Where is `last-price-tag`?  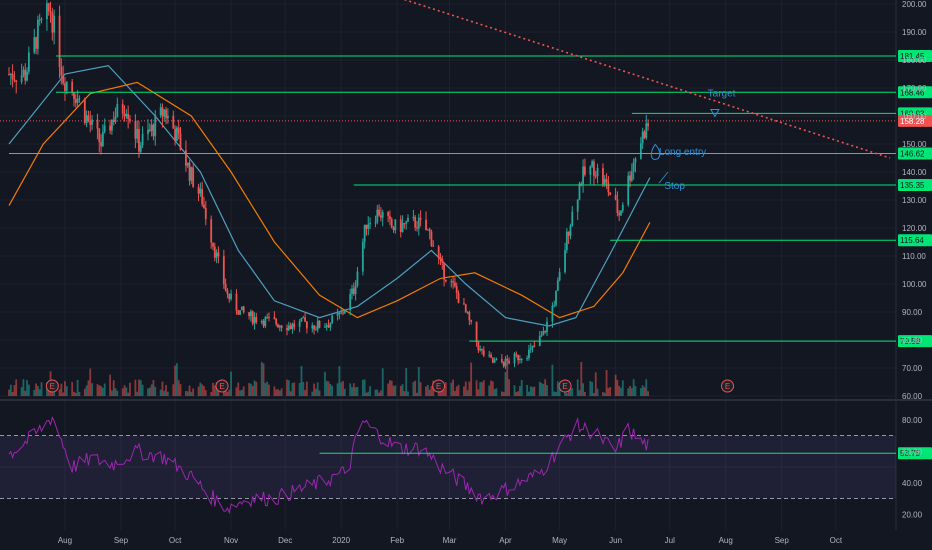
last-price-tag is located at coordinates (915, 120).